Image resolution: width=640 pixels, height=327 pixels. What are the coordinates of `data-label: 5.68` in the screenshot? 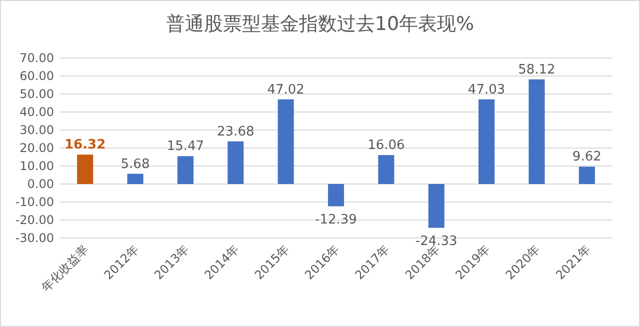 It's located at (135, 164).